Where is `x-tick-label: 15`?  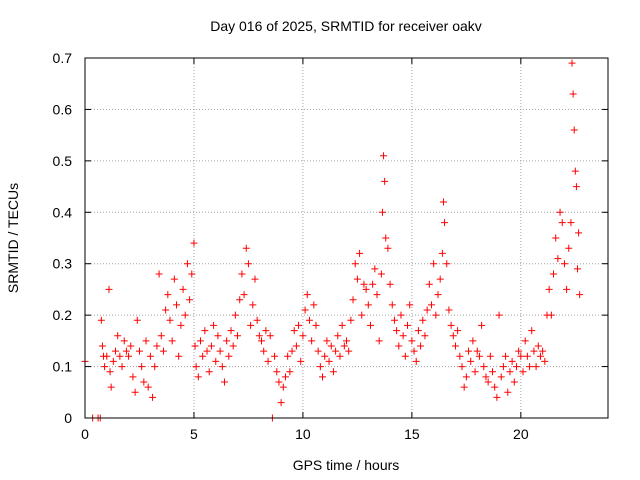 x-tick-label: 15 is located at coordinates (412, 434).